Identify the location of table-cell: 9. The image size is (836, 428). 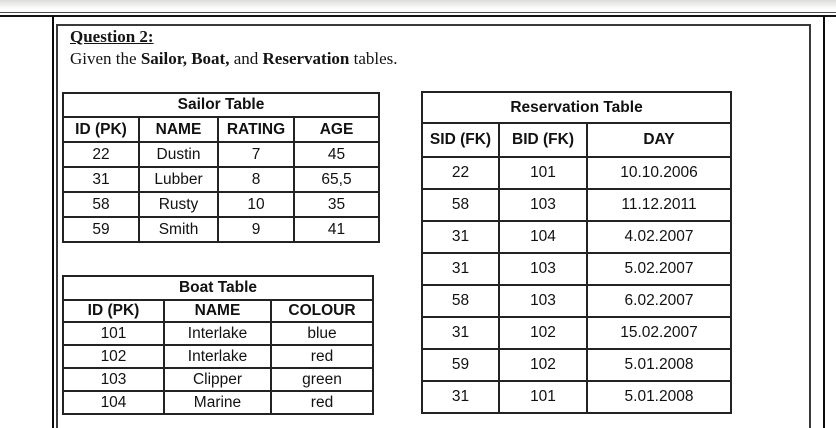
(256, 229).